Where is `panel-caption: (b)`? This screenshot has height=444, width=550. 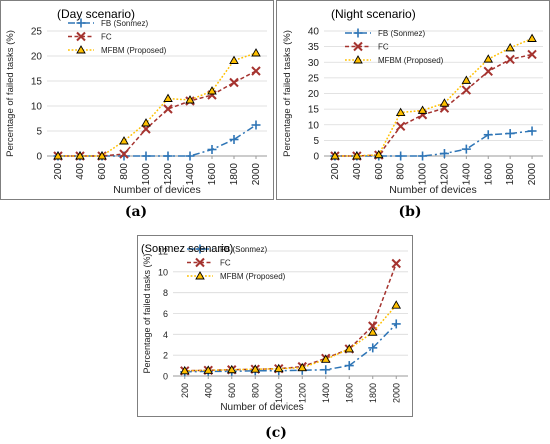
panel-caption: (b) is located at coordinates (409, 212).